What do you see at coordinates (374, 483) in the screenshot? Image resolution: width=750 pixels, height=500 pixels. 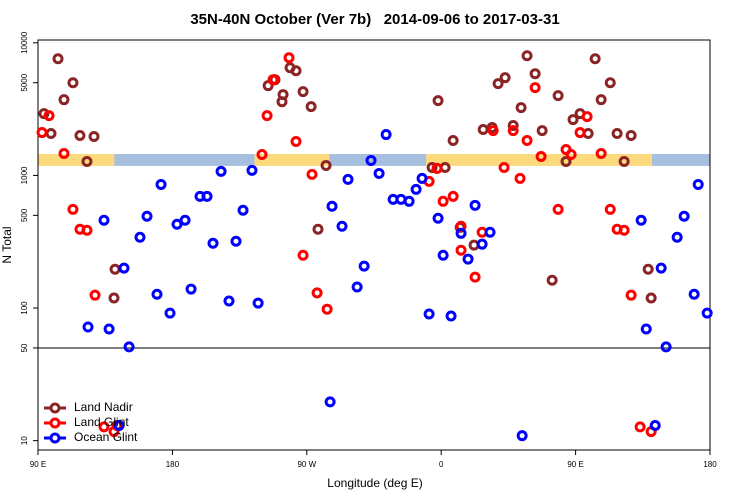 I see `x-axis-label: Longitude (deg E)` at bounding box center [374, 483].